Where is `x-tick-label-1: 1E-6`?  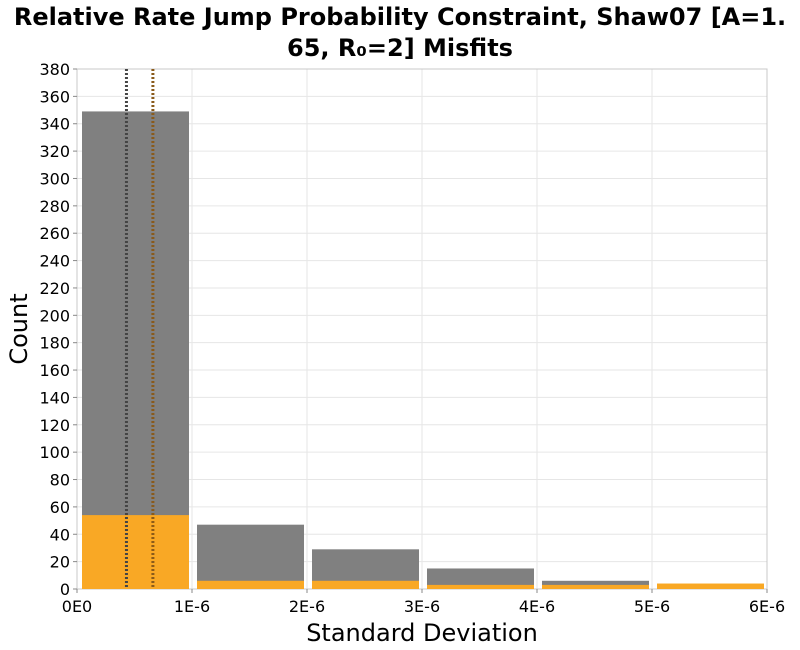 x-tick-label-1: 1E-6 is located at coordinates (192, 606).